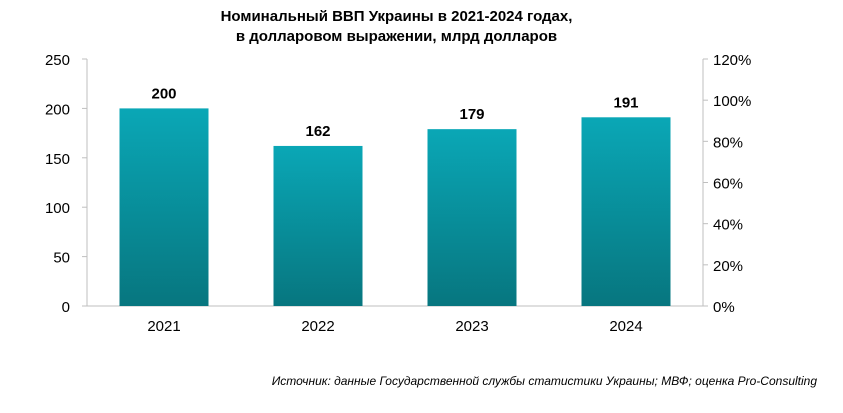  I want to click on y2-tick-label: 20%, so click(728, 266).